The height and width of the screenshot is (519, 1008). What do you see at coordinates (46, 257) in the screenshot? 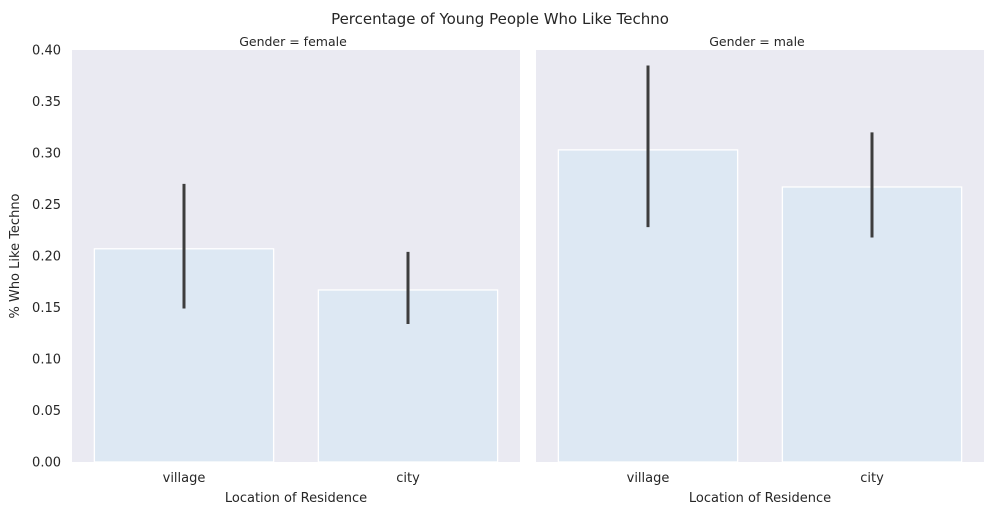
I see `y-tick-label: 0.20` at bounding box center [46, 257].